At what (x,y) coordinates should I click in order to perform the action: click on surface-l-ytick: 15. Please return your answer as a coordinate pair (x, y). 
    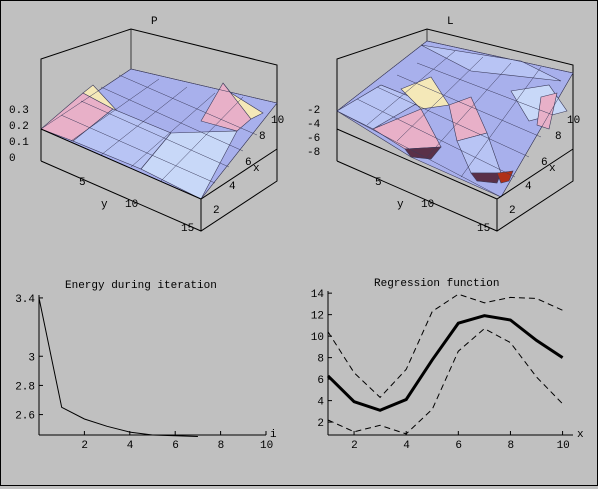
    Looking at the image, I should click on (483, 229).